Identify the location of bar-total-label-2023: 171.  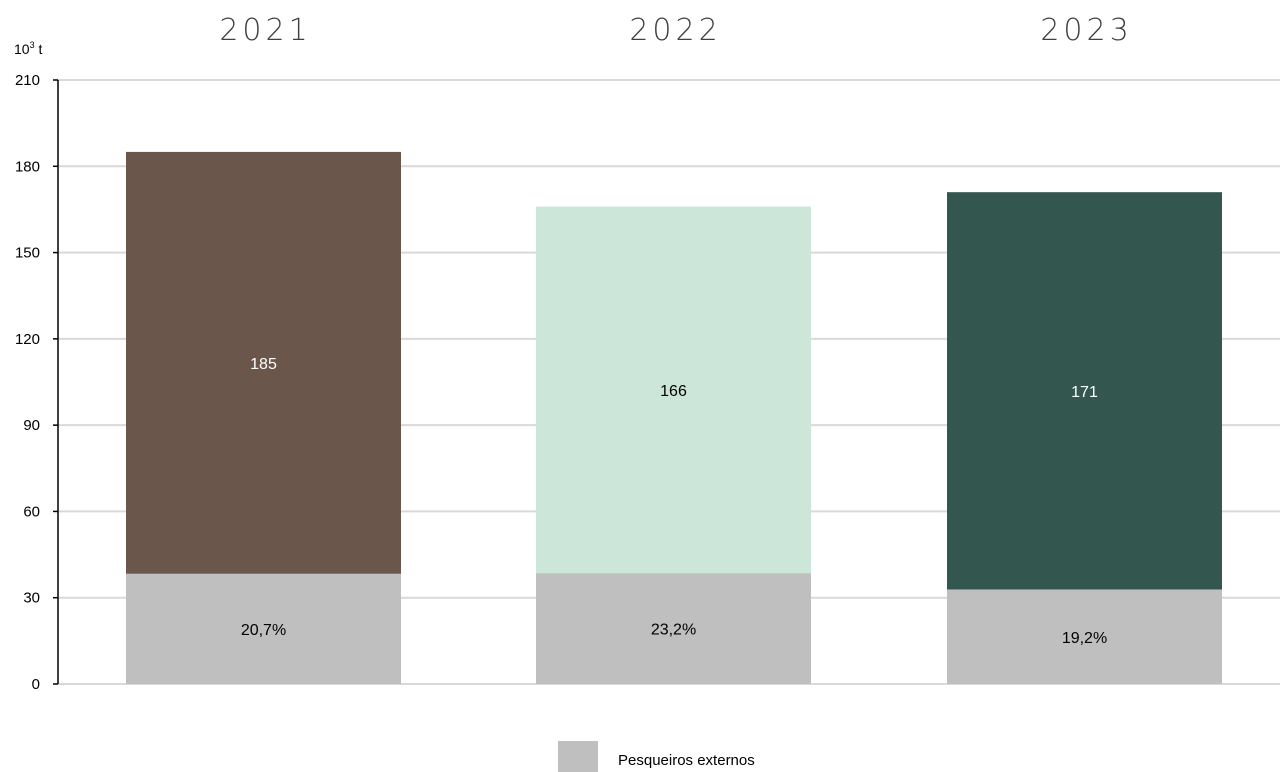
(1084, 392).